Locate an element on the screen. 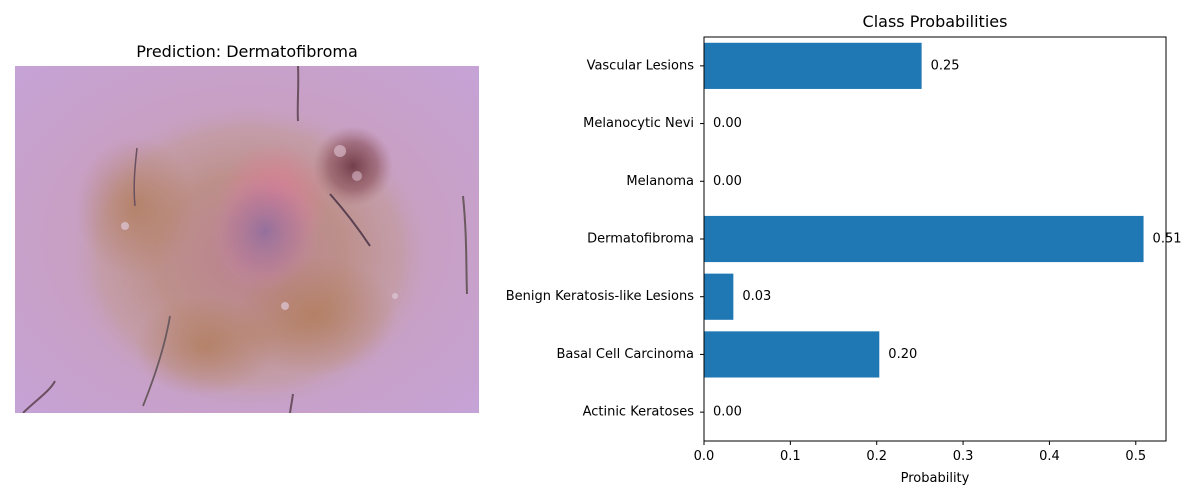  y-tick-label: Melanocytic Nevi is located at coordinates (638, 123).